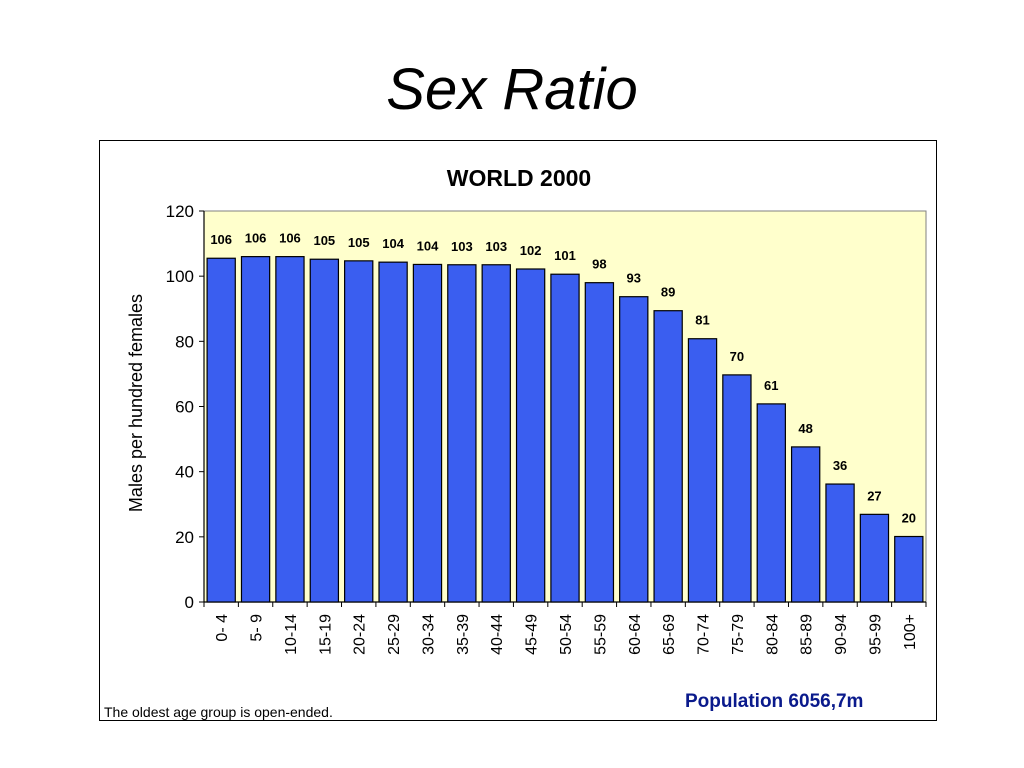 The height and width of the screenshot is (768, 1024). Describe the element at coordinates (910, 632) in the screenshot. I see `x-tick-label: 100+` at that location.